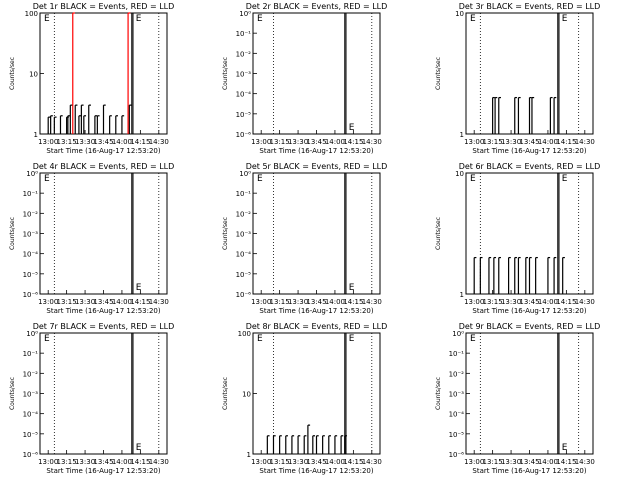  I want to click on y-tick-label: 10⁻², so click(244, 54).